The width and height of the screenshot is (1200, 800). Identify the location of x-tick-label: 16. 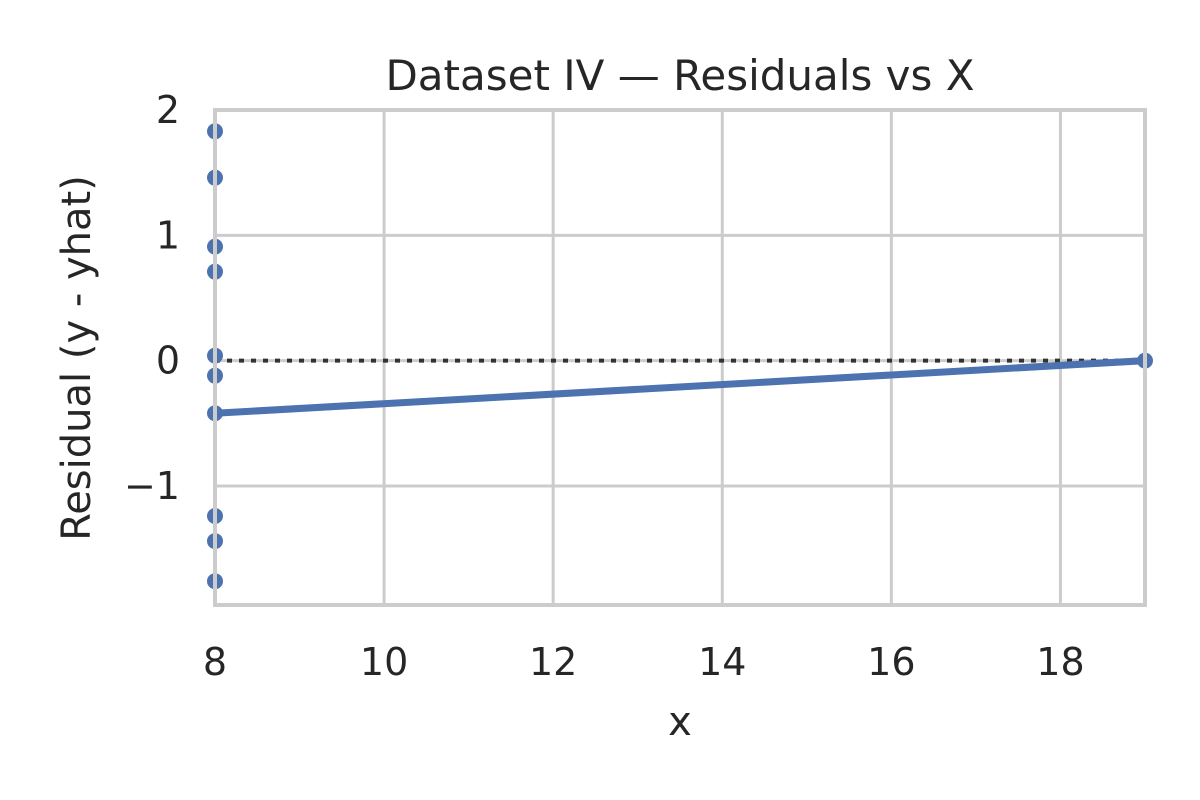
(891, 662).